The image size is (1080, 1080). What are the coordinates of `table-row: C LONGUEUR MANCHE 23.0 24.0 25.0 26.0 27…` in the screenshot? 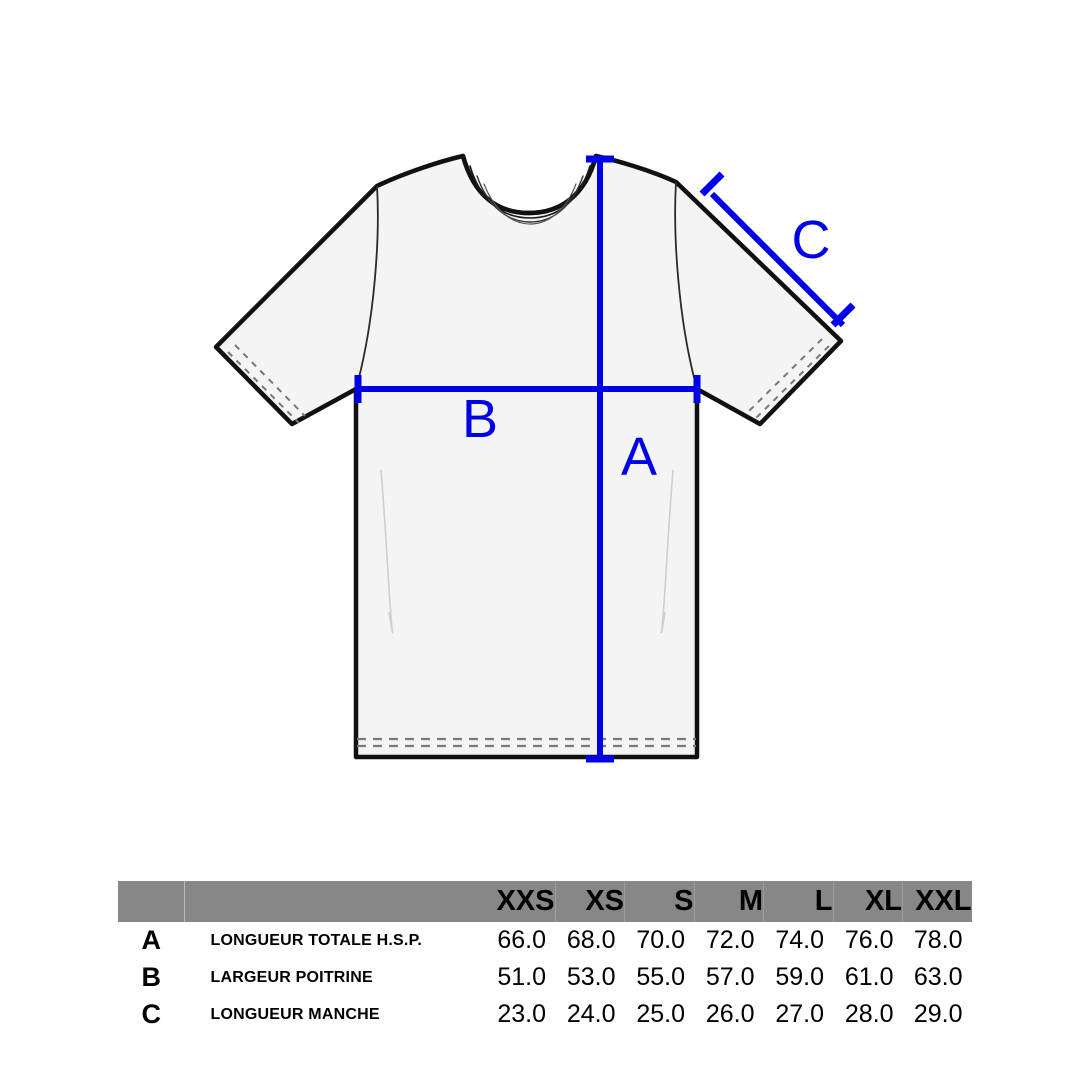 It's located at (545, 1014).